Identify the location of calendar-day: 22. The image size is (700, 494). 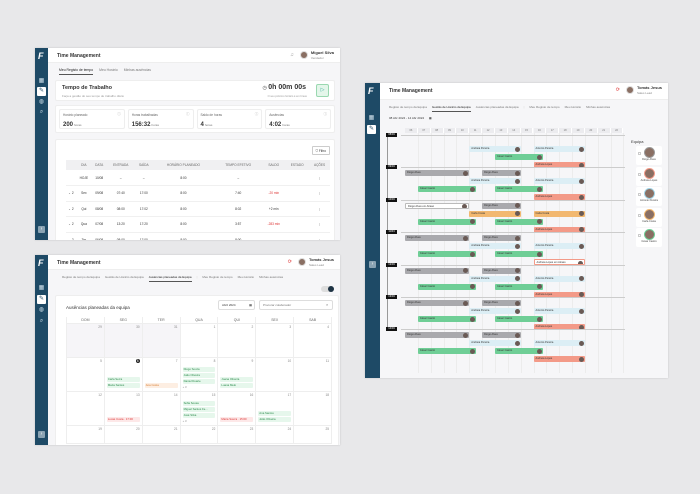
(199, 435).